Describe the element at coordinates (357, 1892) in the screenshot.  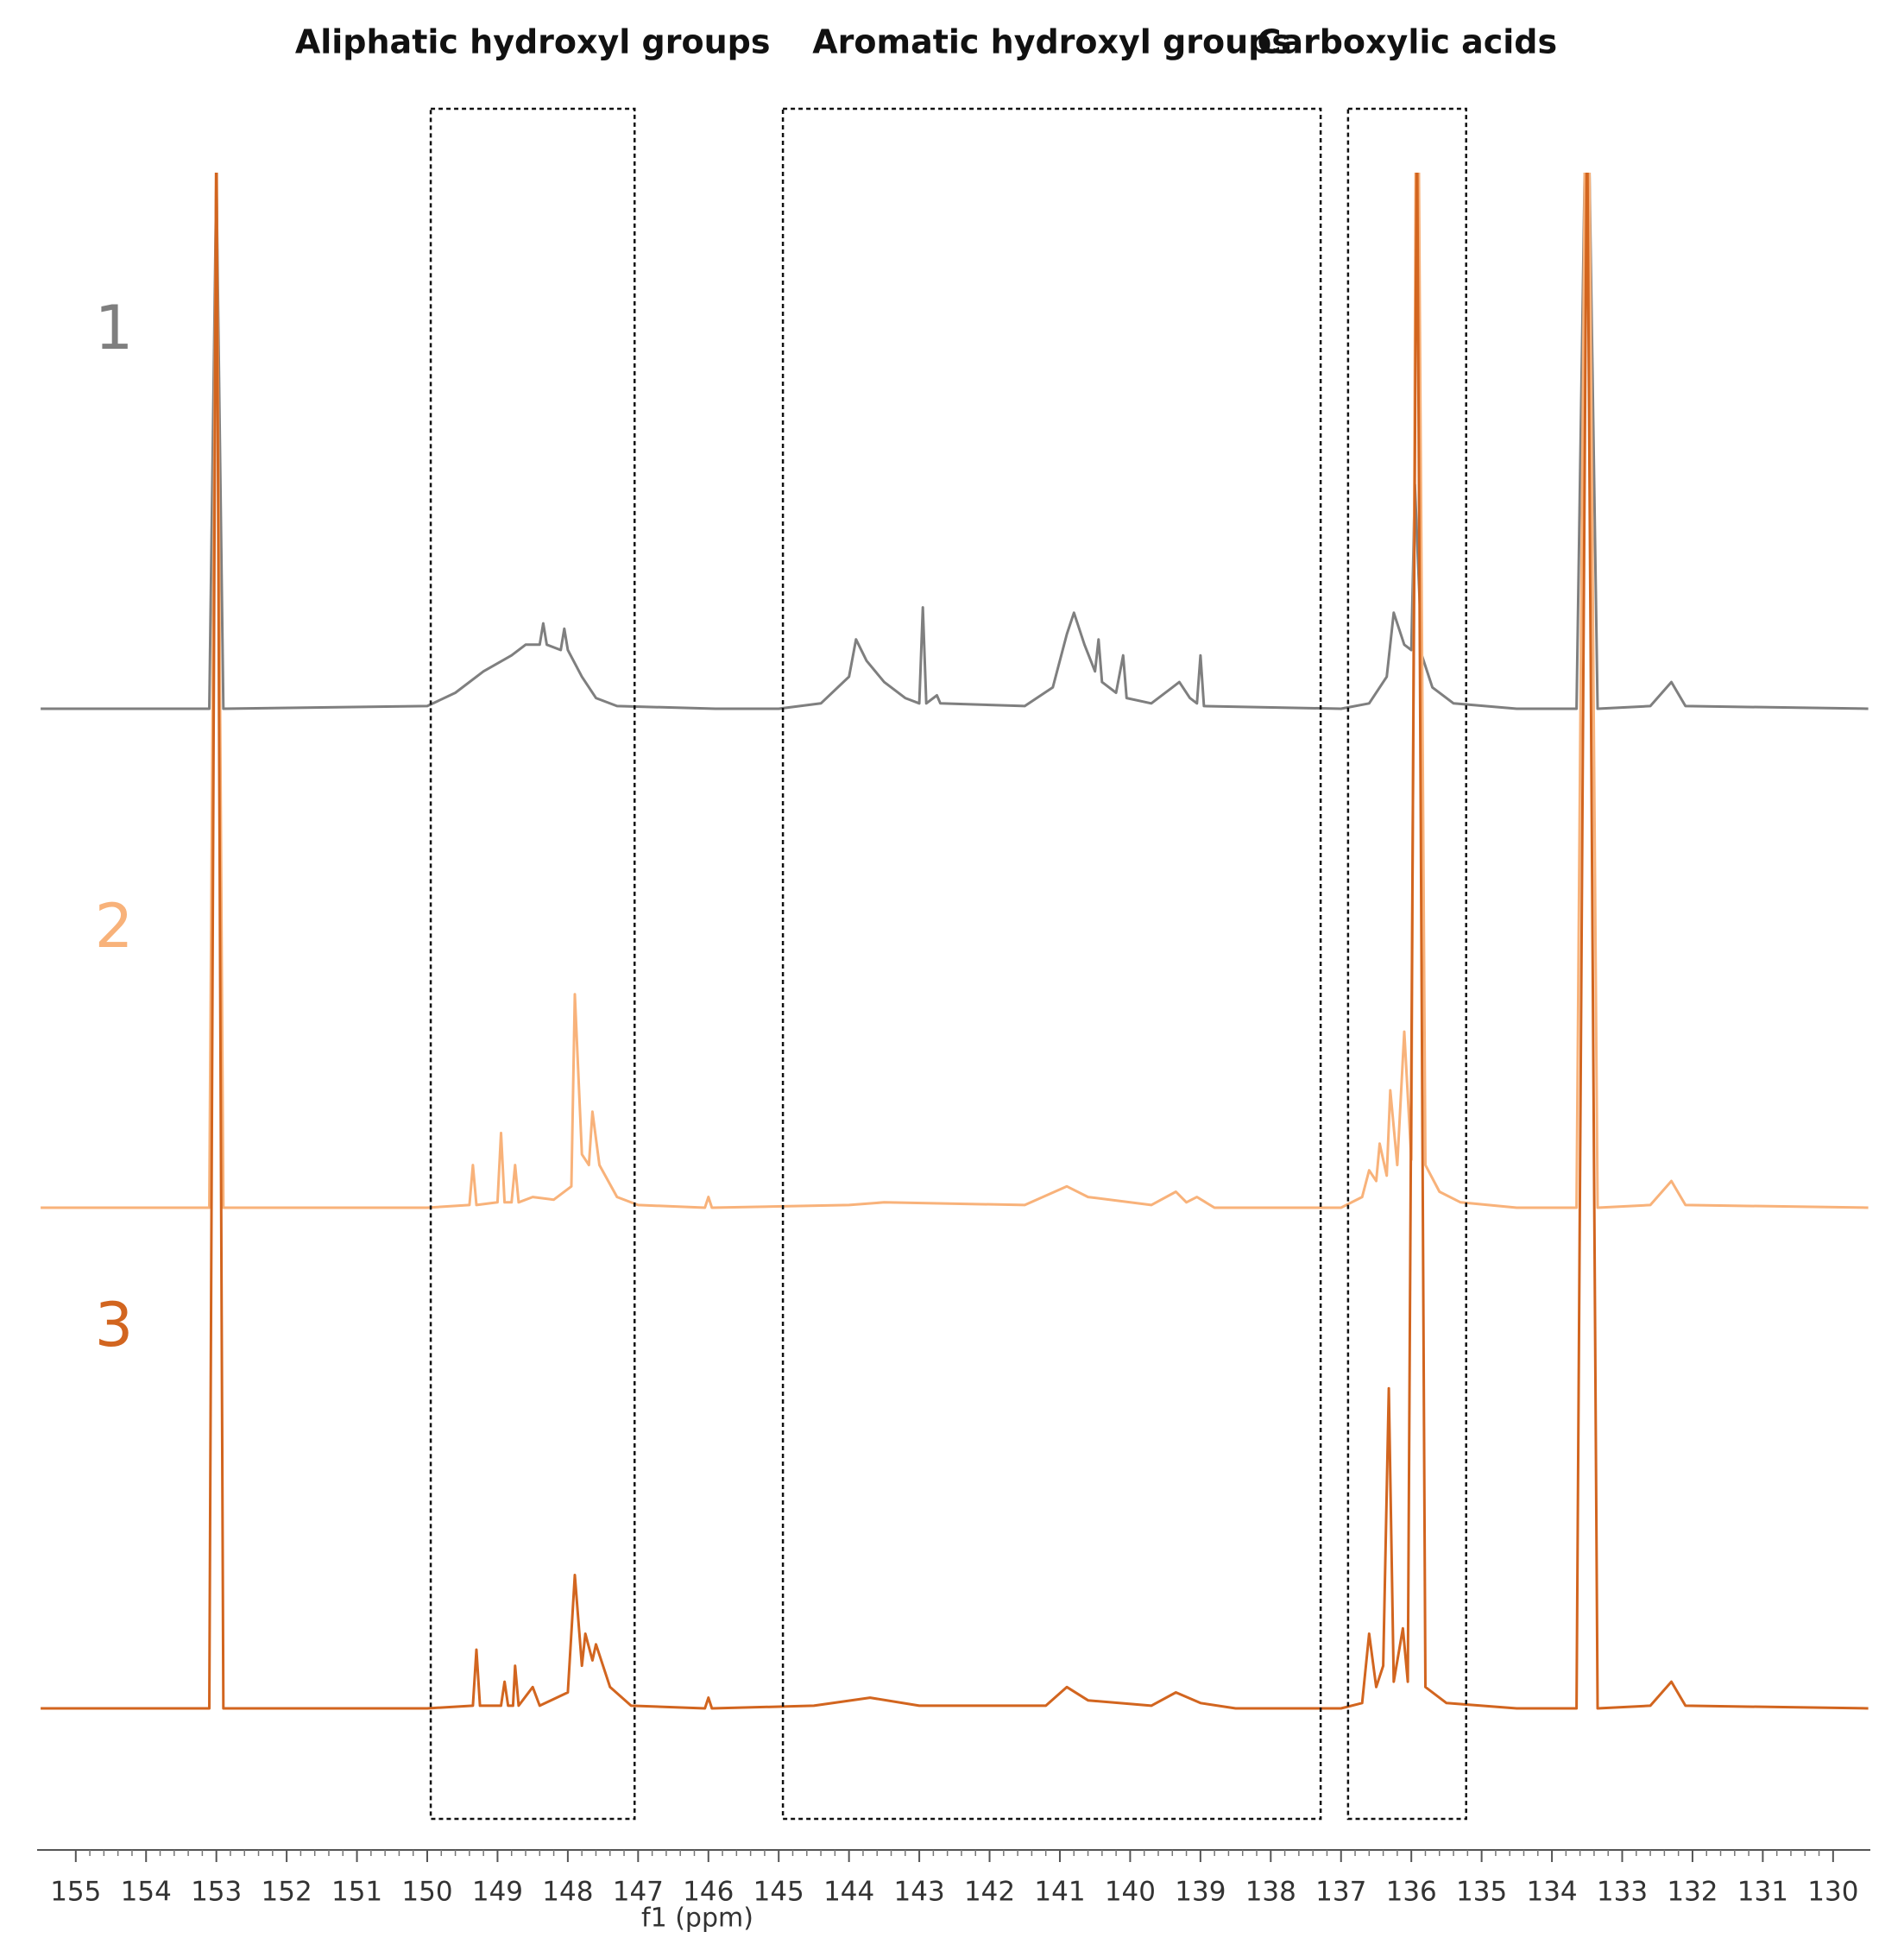
I see `x-tick-label: 151` at that location.